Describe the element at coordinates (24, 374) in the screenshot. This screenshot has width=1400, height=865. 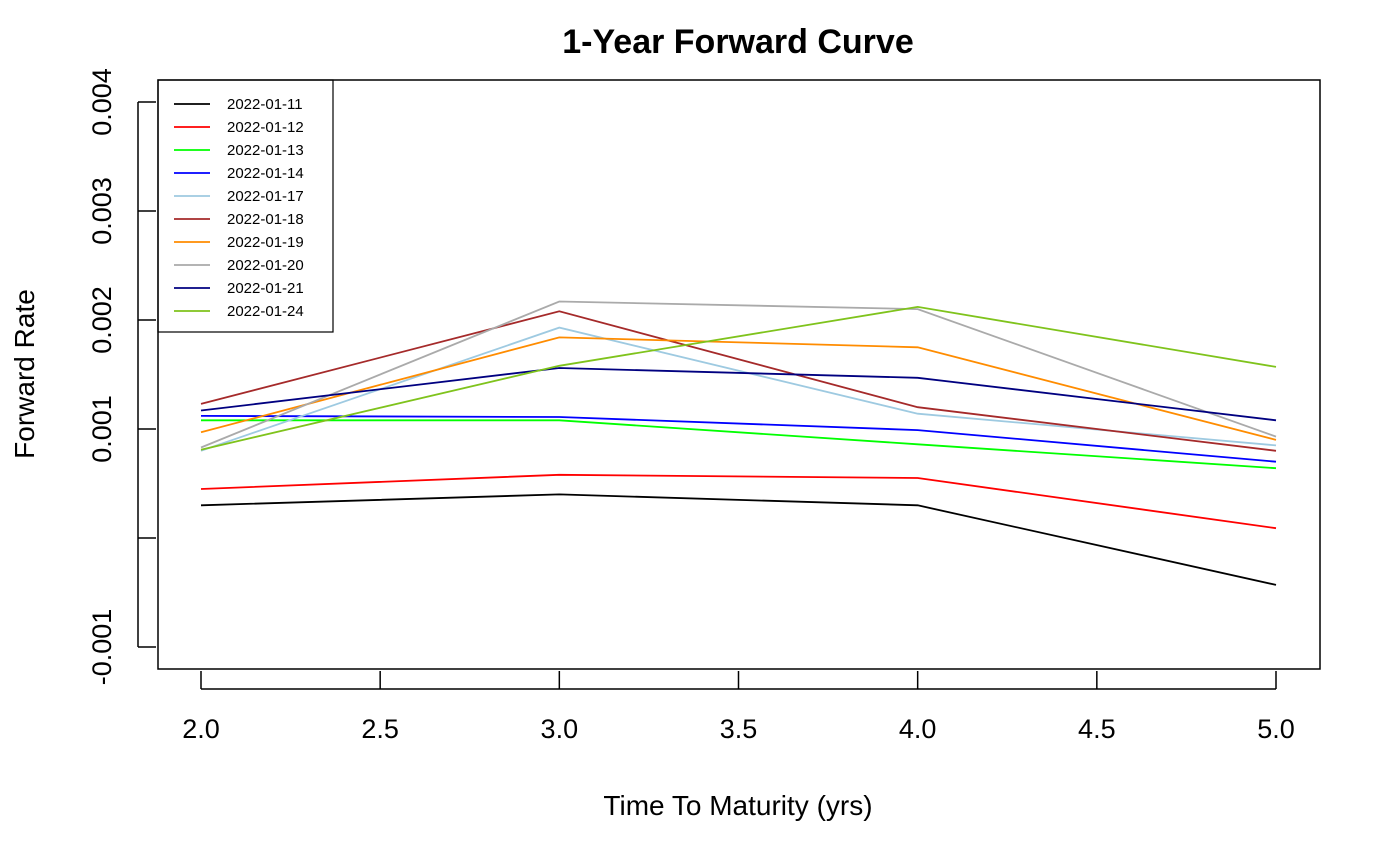
I see `y-axis-label: Forward Rate` at that location.